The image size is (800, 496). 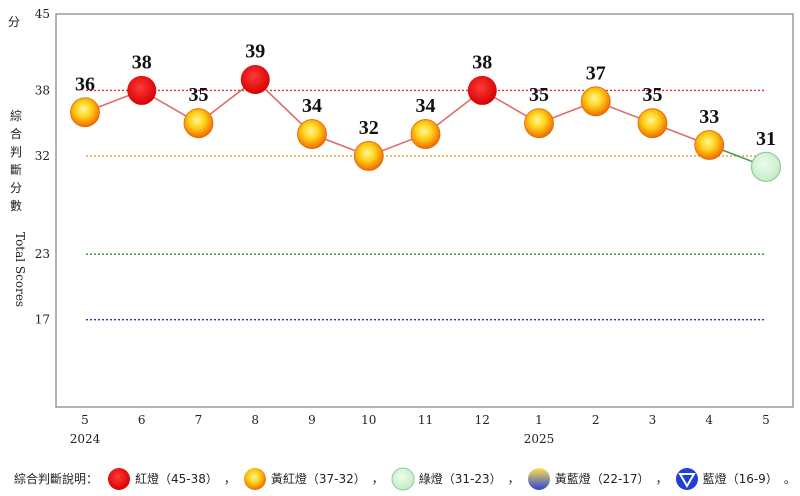 I want to click on y-tick-label: 45, so click(x=42, y=14).